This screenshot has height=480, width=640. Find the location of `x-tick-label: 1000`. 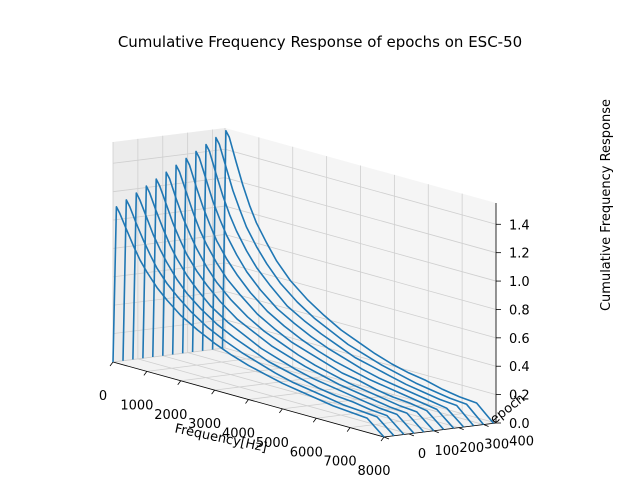

x-tick-label: 1000 is located at coordinates (136, 405).